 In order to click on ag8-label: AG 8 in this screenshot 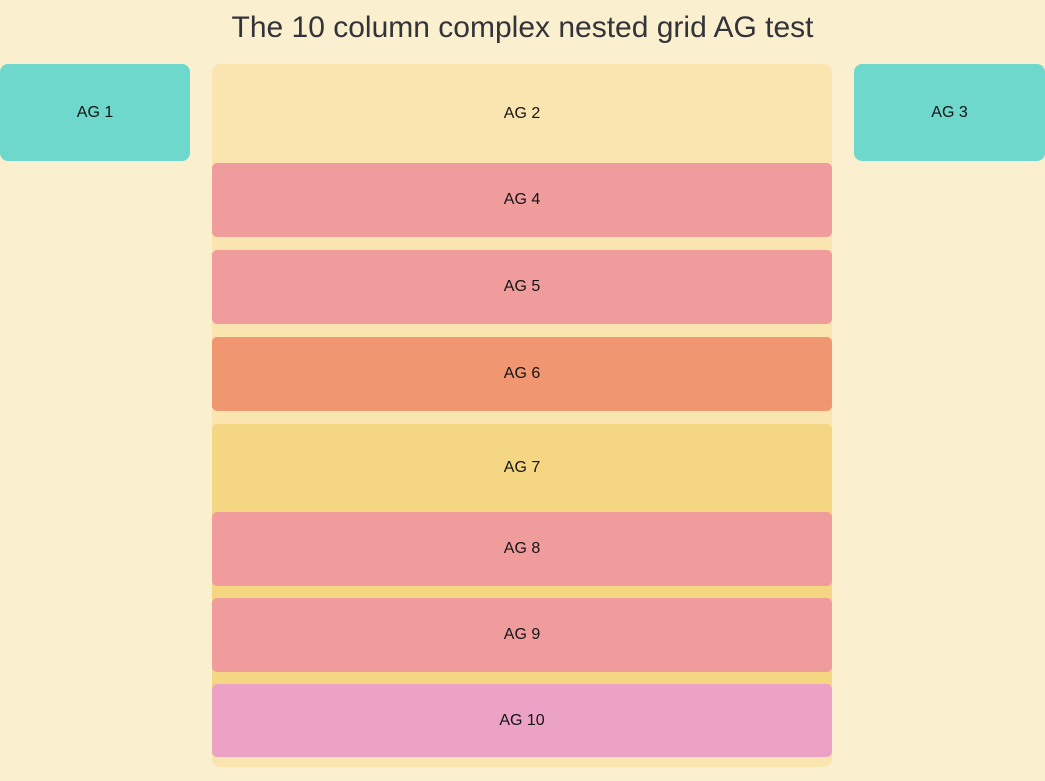, I will do `click(522, 548)`.